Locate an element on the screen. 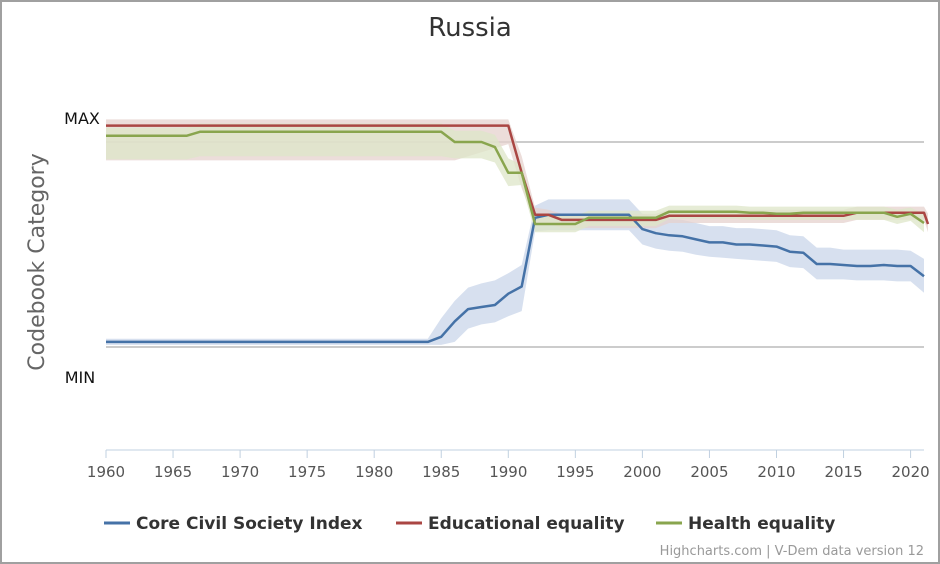  legend-item-educational-equality: Educational equality is located at coordinates (510, 524).